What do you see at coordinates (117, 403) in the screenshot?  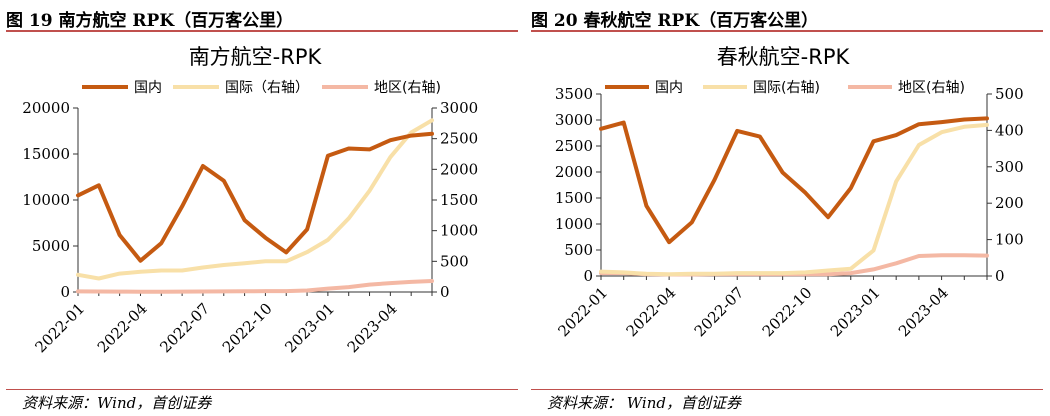 I see `source-note: 资料来源：Wind，首创证券` at bounding box center [117, 403].